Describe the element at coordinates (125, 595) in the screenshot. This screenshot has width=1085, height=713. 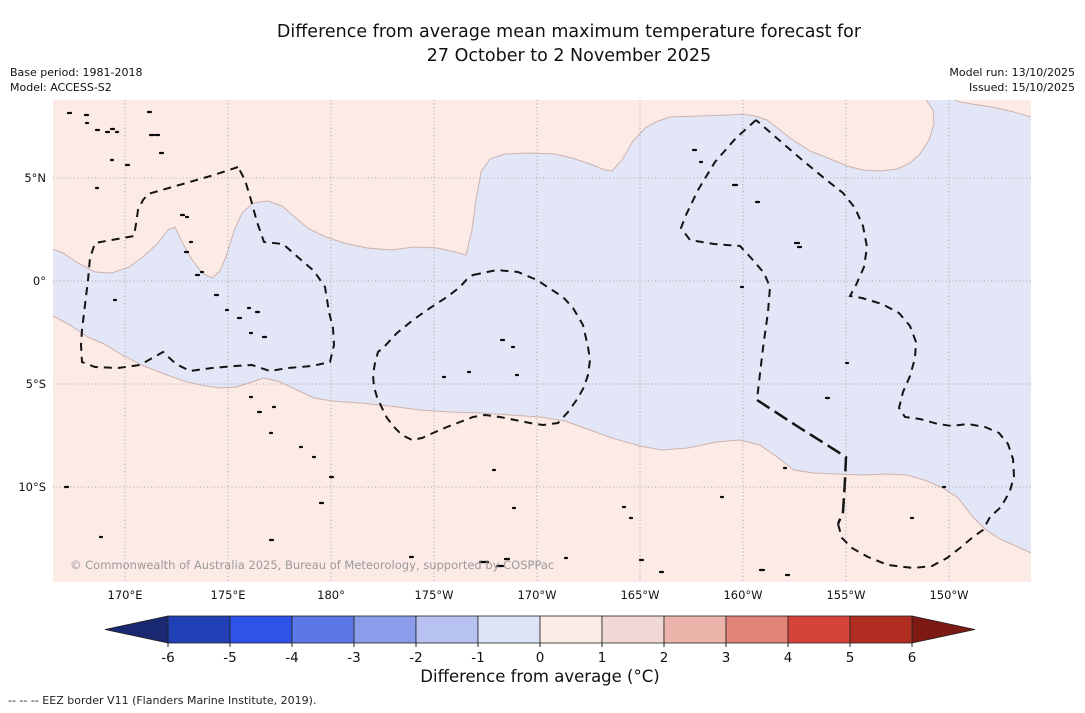
I see `x-tick-170e: 170°E` at that location.